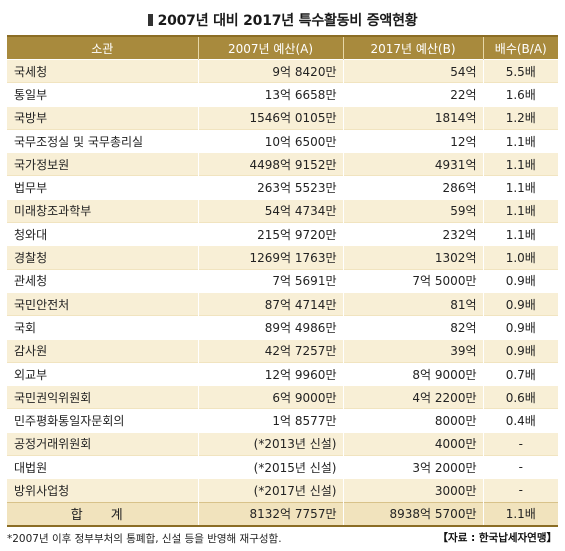  I want to click on page-title: 2007년 대비 2017년 특수활동비 증액현황, so click(282, 20).